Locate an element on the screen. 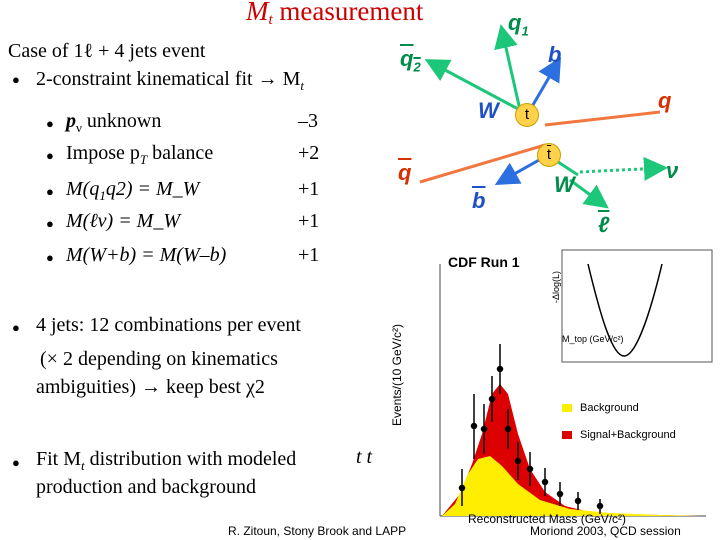 The height and width of the screenshot is (540, 720). constraint-3-value: +1 is located at coordinates (309, 189).